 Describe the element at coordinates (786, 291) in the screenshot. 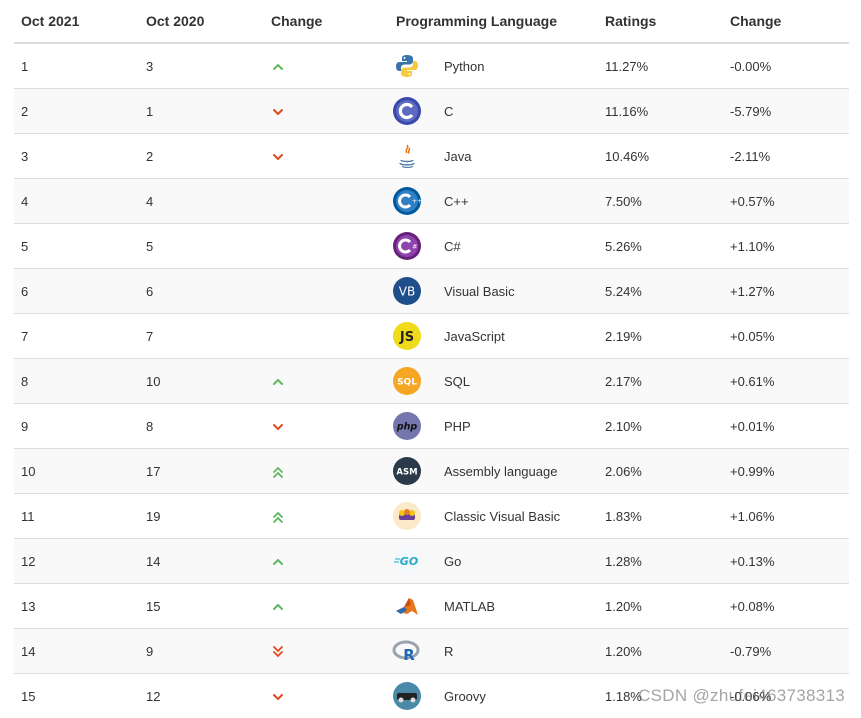

I see `rating-change: +1.27%` at that location.